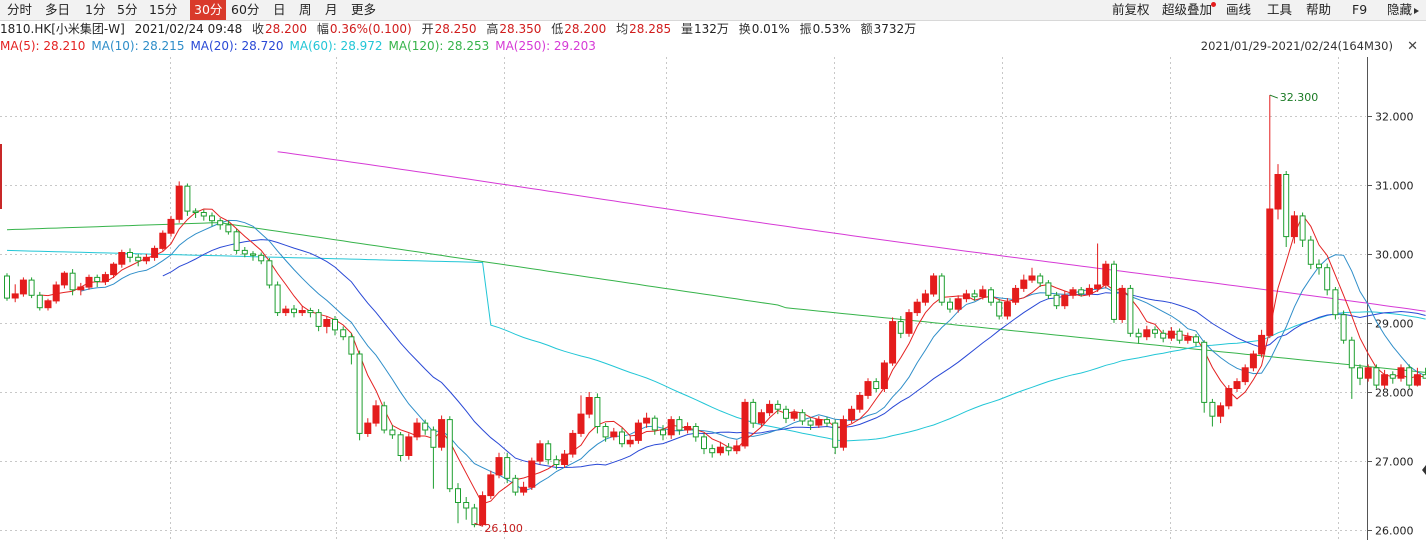  What do you see at coordinates (545, 46) in the screenshot?
I see `ma-legend-item-5: MA(250): 29.203` at bounding box center [545, 46].